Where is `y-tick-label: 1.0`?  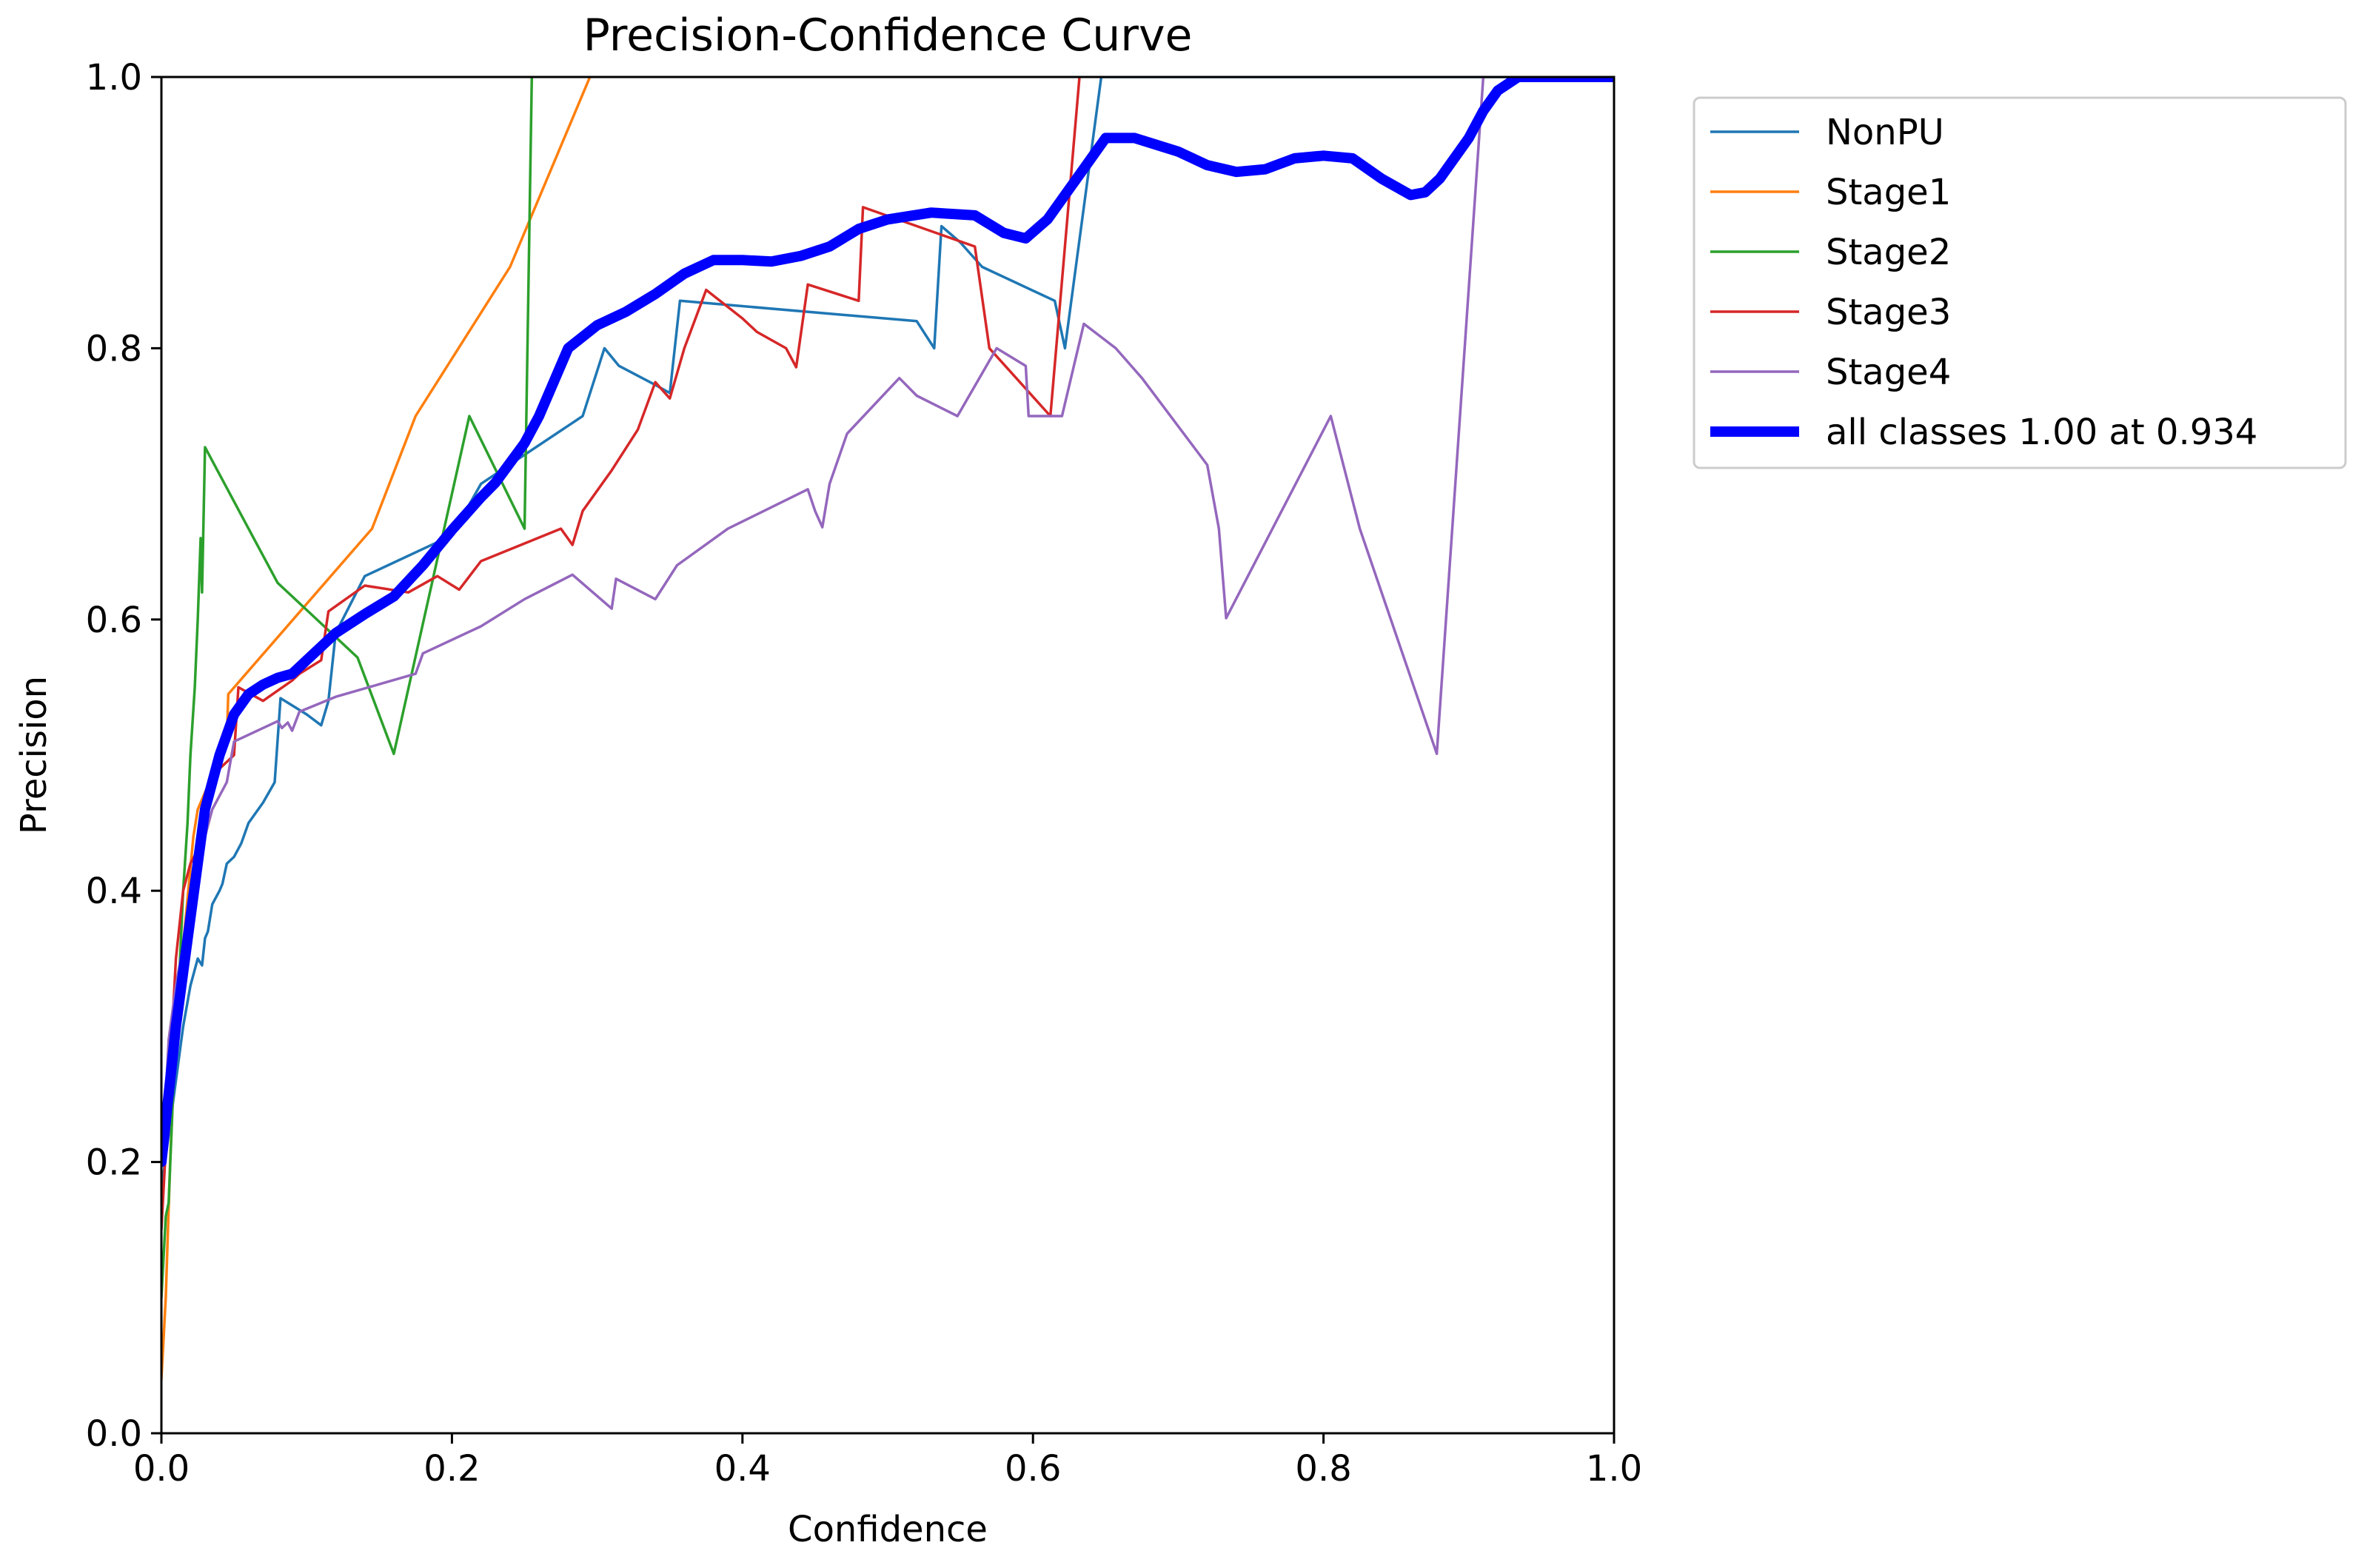 y-tick-label: 1.0 is located at coordinates (114, 77).